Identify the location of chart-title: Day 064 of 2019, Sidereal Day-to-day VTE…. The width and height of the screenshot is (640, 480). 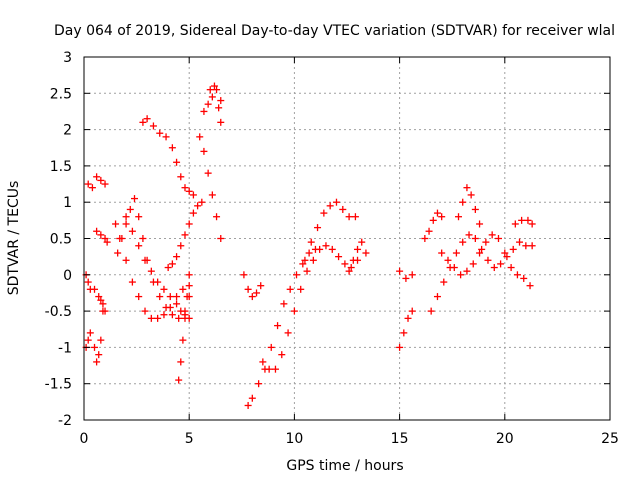
(334, 31).